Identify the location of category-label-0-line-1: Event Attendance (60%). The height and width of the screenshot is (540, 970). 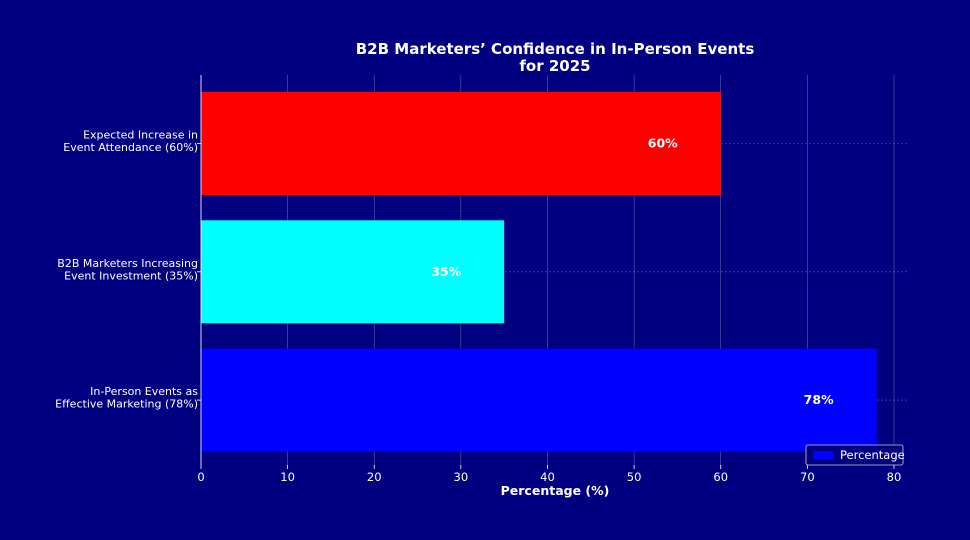
(130, 147).